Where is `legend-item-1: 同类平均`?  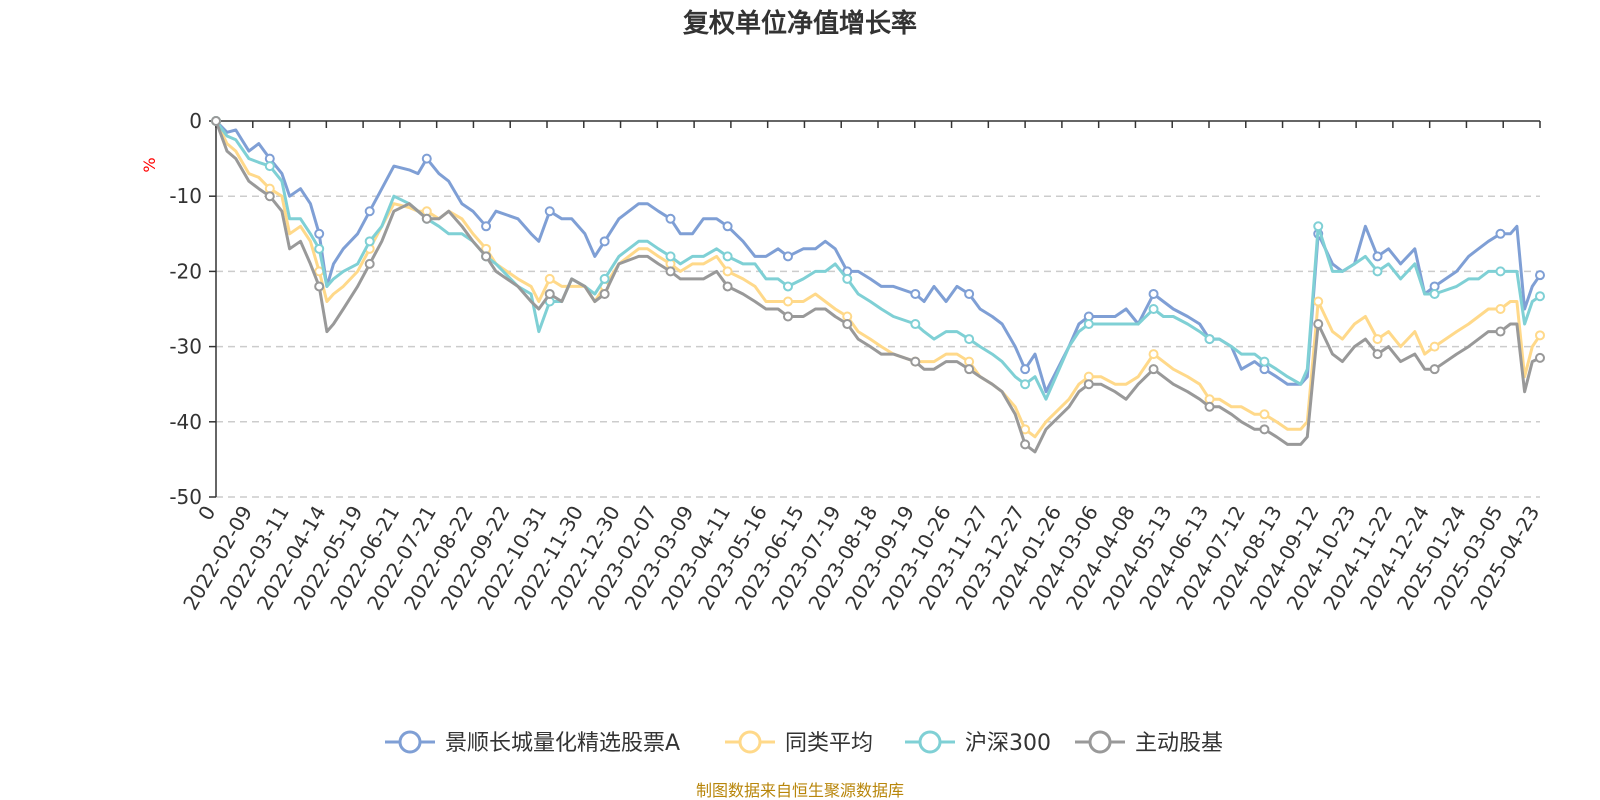 legend-item-1: 同类平均 is located at coordinates (799, 743).